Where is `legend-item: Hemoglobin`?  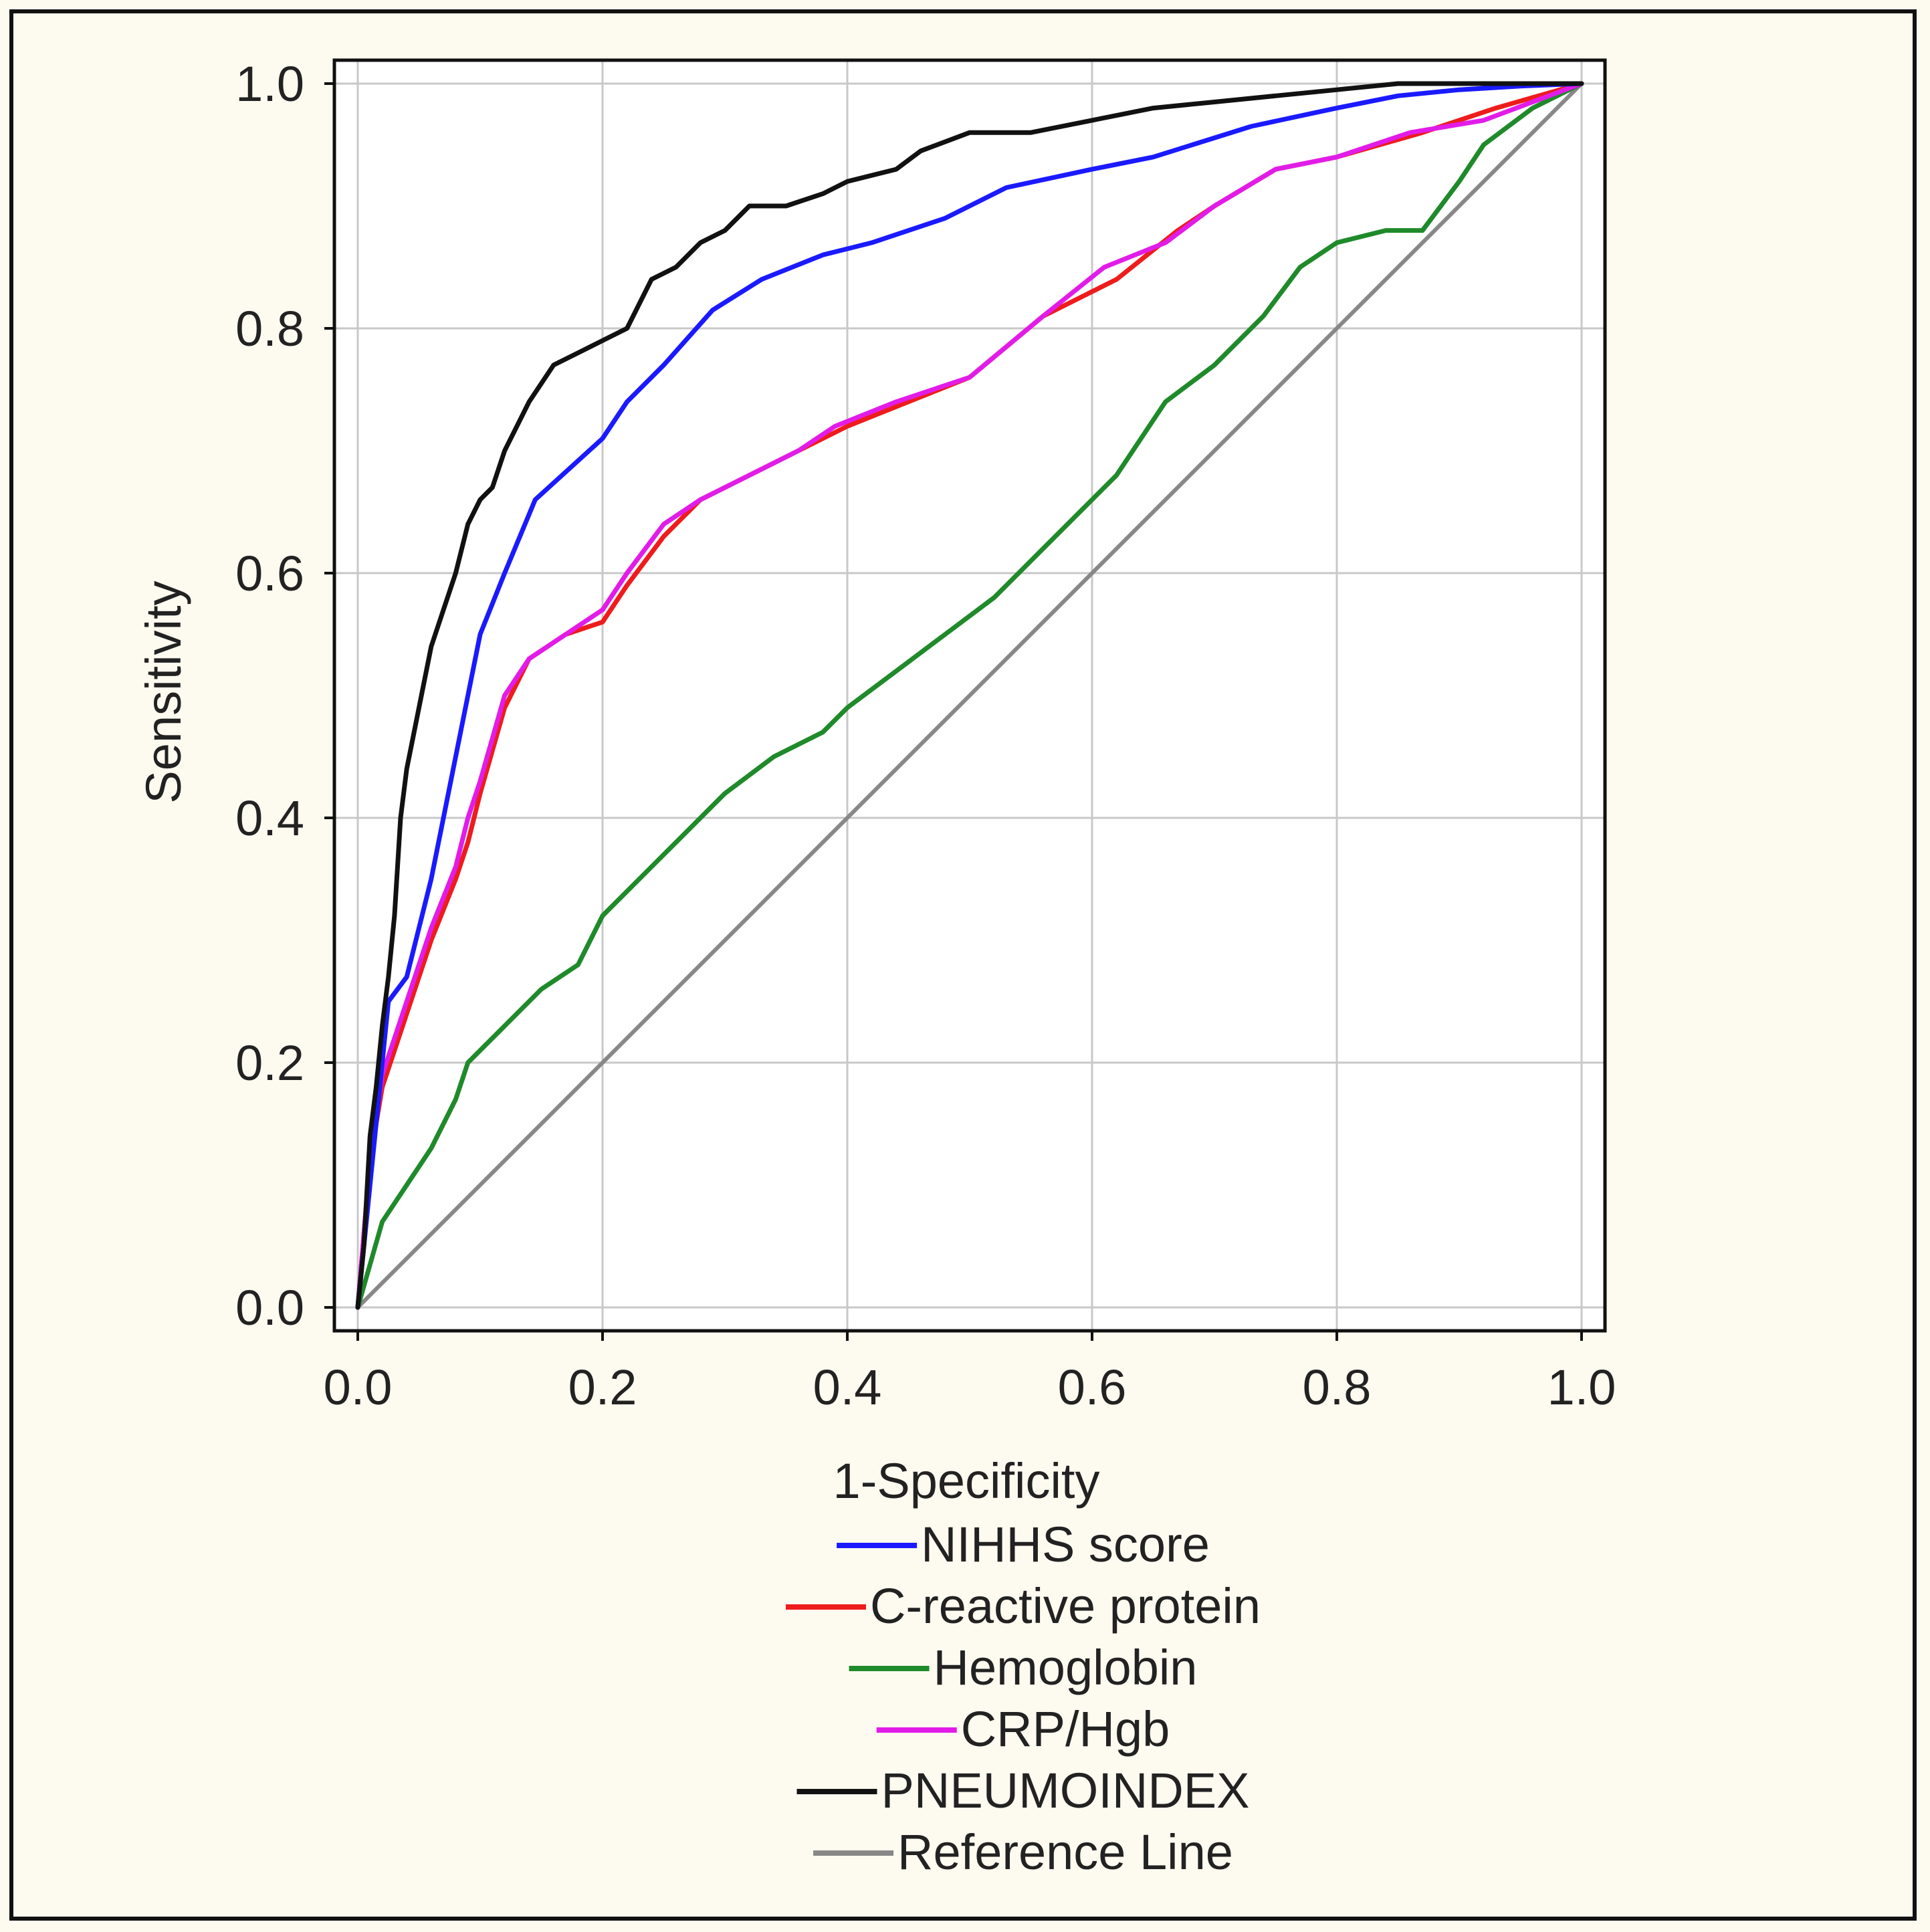 legend-item: Hemoglobin is located at coordinates (1023, 1668).